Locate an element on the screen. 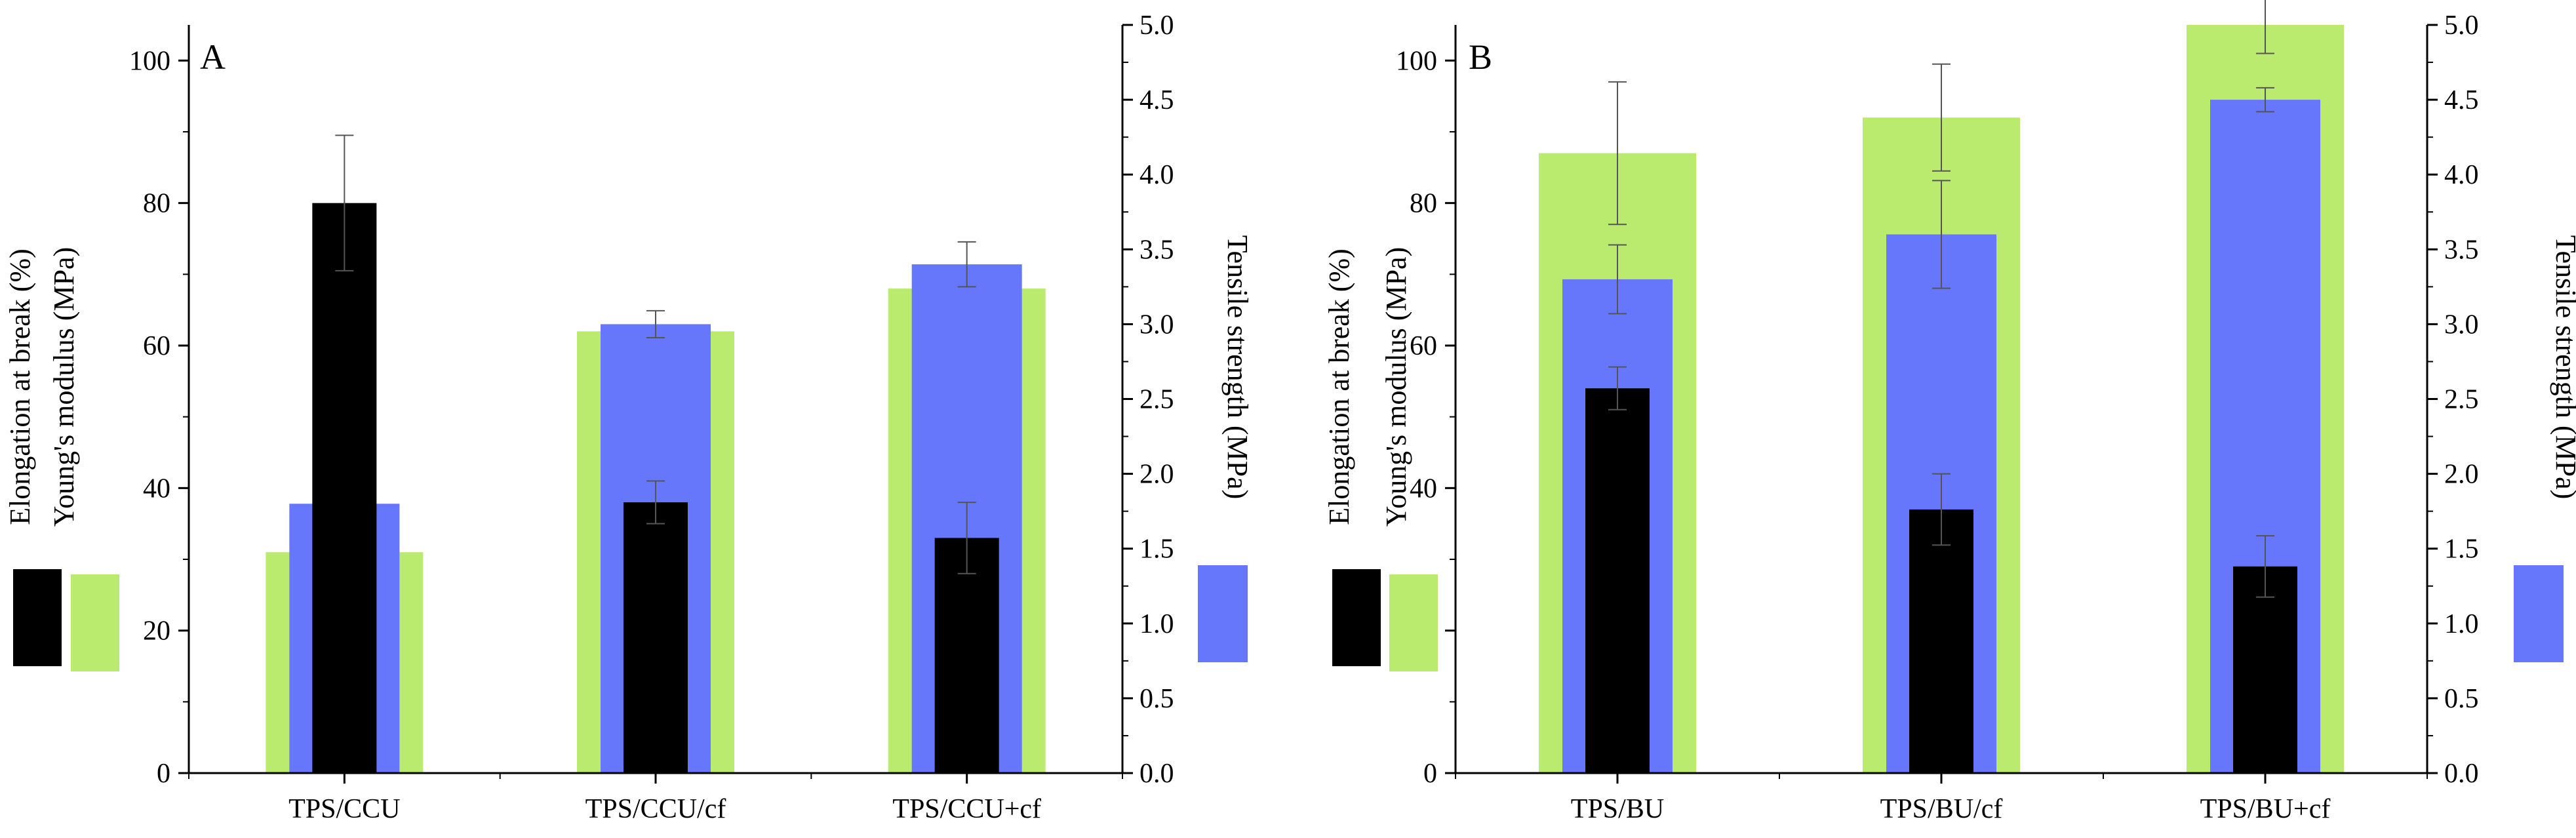 This screenshot has height=838, width=2576. bar-a-s2-c2 is located at coordinates (966, 655).